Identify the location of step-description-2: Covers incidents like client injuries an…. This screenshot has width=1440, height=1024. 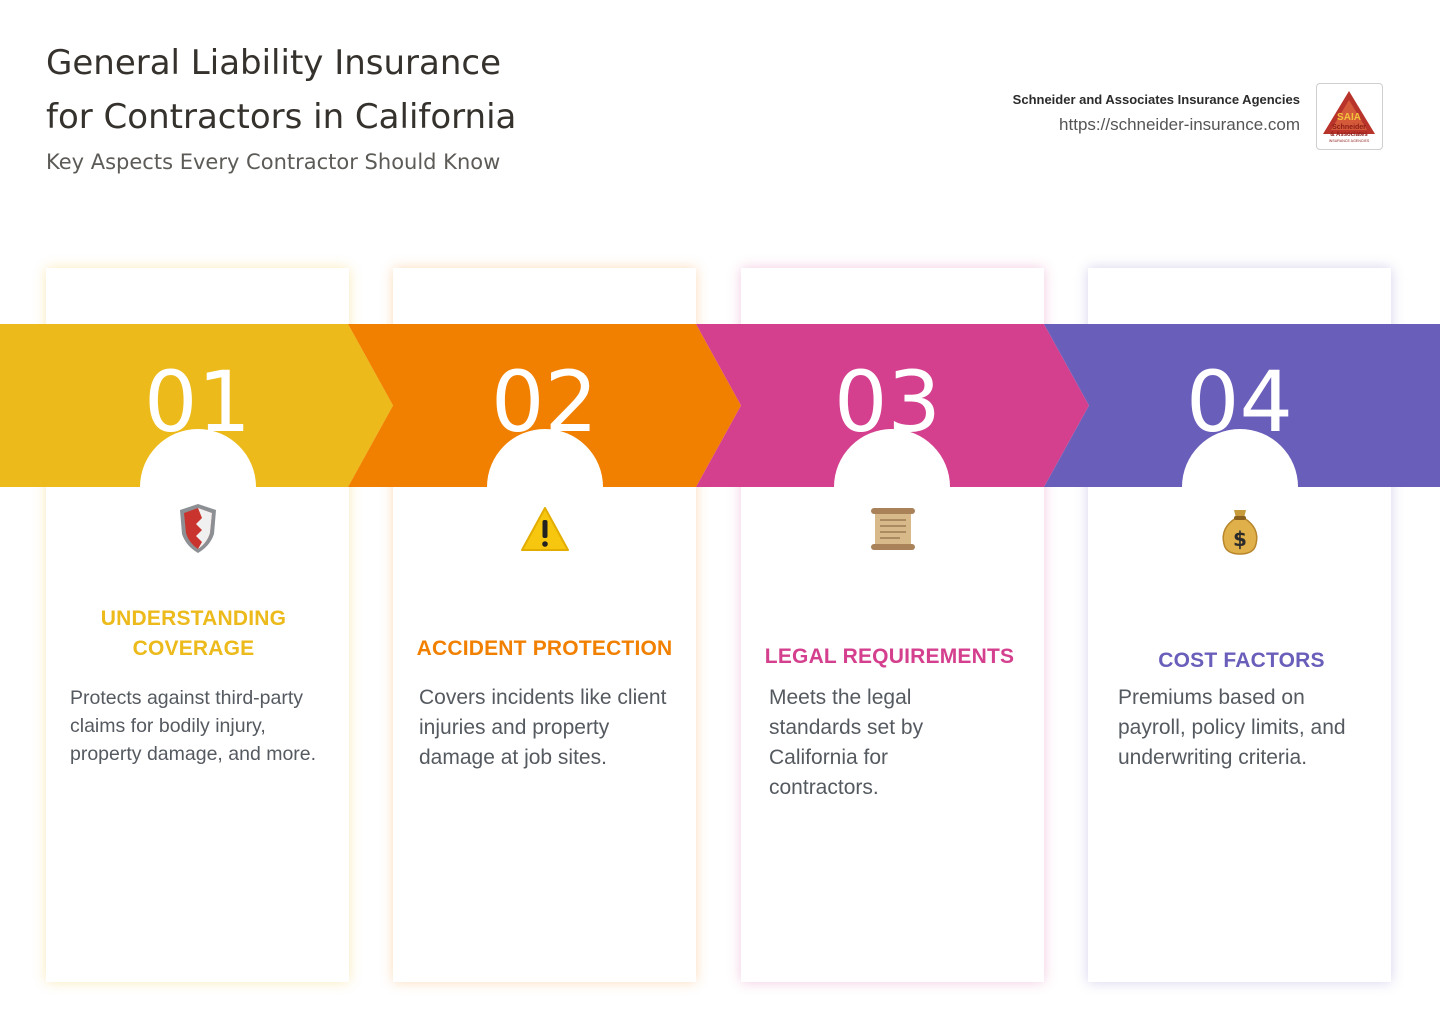
(543, 727).